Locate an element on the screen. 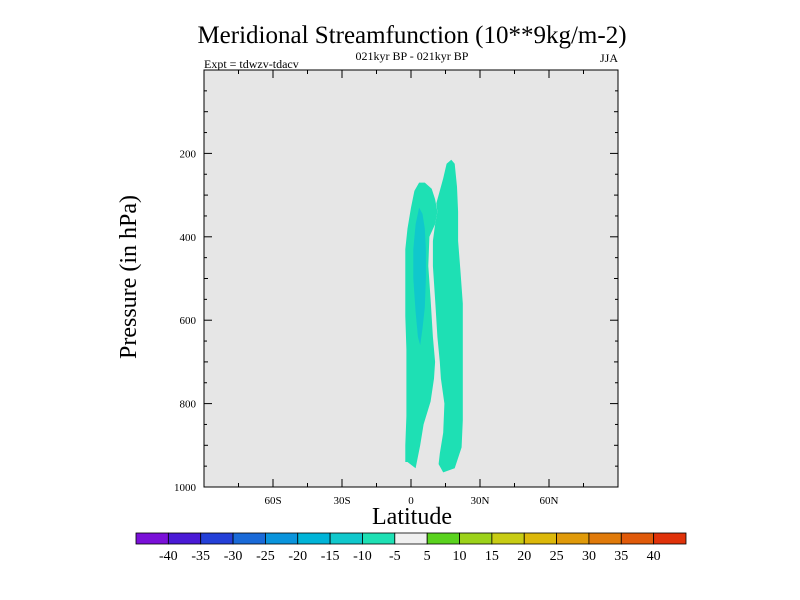 The image size is (800, 600). y-tick-label-3: 800 is located at coordinates (188, 405).